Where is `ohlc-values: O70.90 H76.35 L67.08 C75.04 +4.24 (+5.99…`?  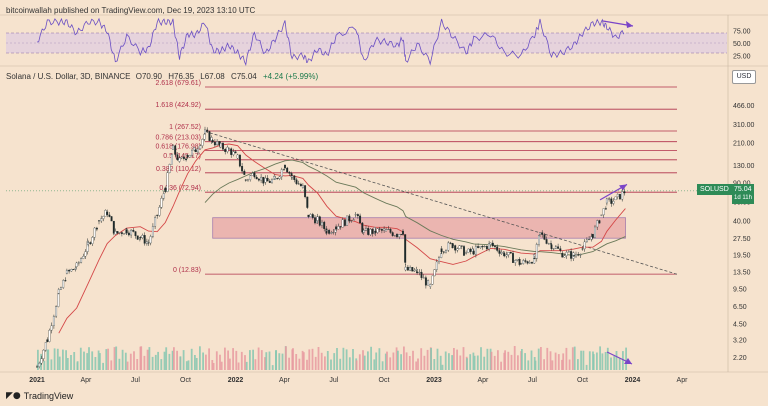
ohlc-values: O70.90 H76.35 L67.08 C75.04 +4.24 (+5.99… is located at coordinates (229, 76).